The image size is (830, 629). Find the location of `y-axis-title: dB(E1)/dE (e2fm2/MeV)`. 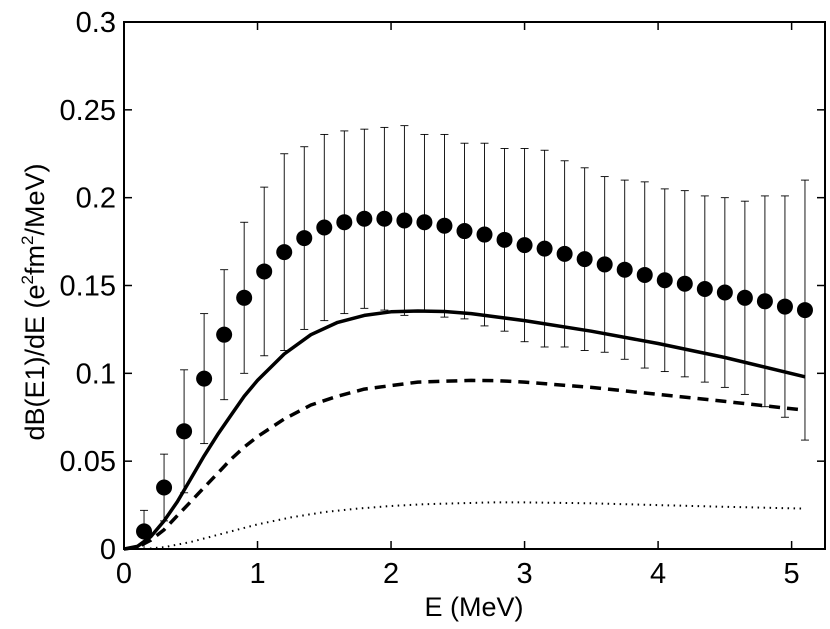

y-axis-title: dB(E1)/dE (e2fm2/MeV) is located at coordinates (34, 301).